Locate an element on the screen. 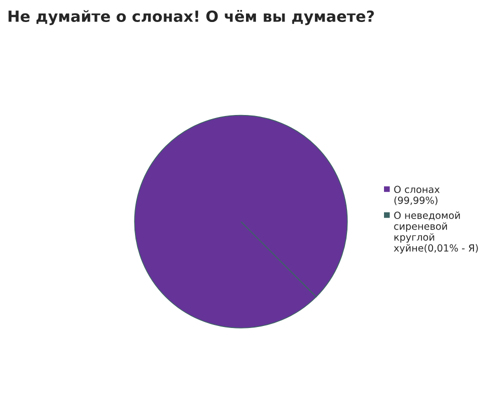  chart-title: Не думайте о слонах! О чём вы думаете? is located at coordinates (191, 18).